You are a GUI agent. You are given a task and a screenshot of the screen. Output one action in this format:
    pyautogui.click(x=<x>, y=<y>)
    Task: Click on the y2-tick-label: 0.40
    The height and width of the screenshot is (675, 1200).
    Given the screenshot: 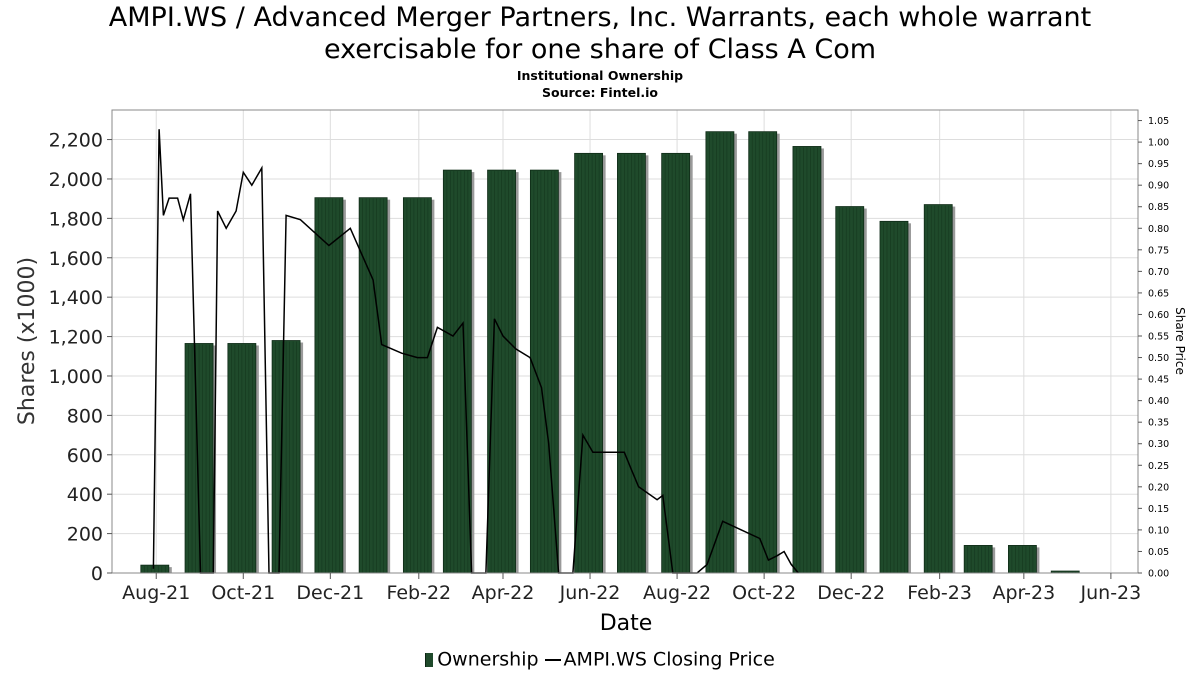 What is the action you would take?
    pyautogui.click(x=1158, y=401)
    